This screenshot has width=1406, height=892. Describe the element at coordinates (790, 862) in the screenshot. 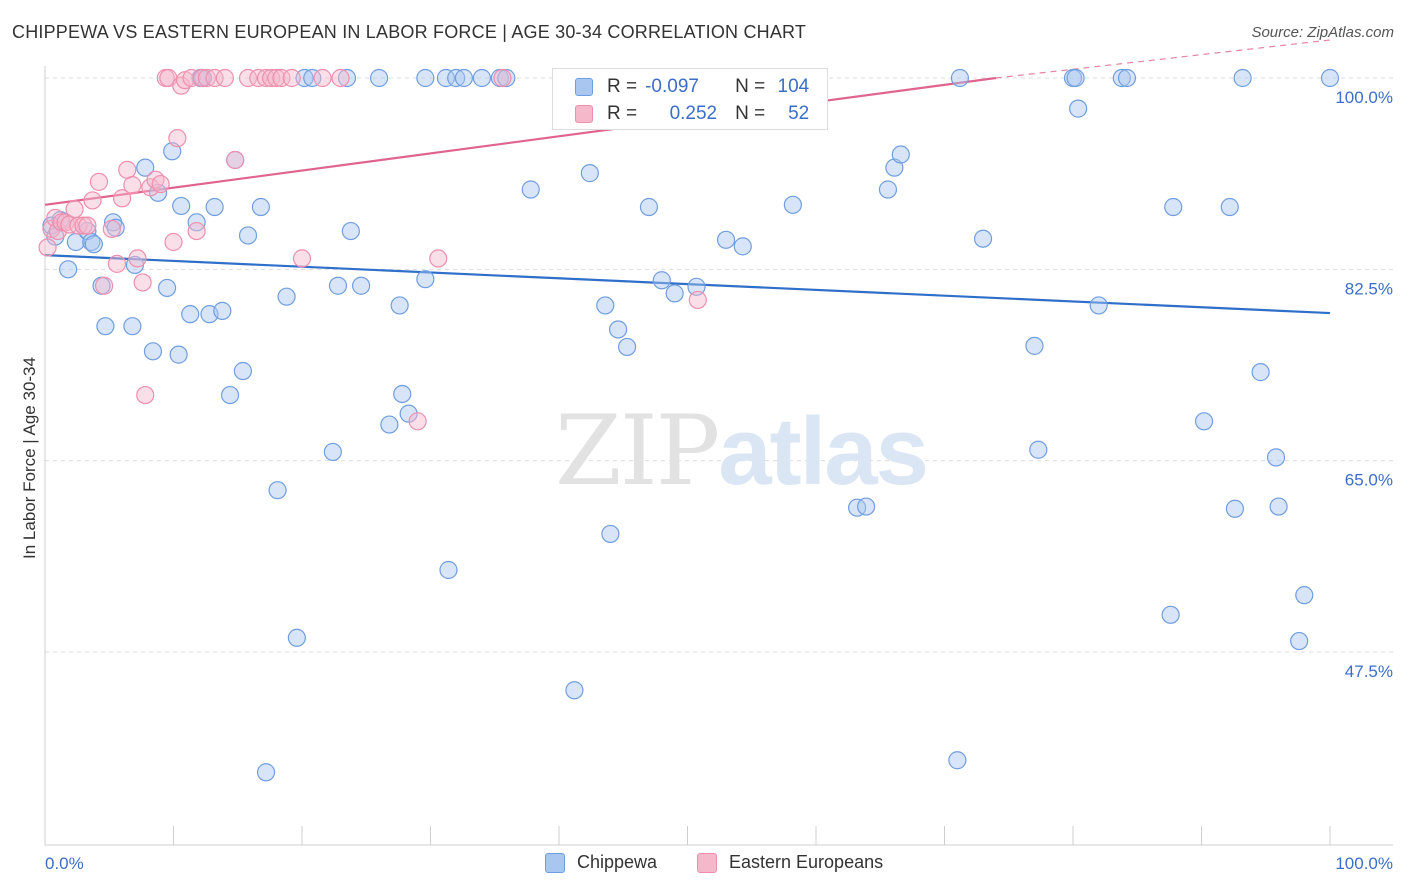

I see `bottom-legend-eastern-europeans: Eastern Europeans` at that location.